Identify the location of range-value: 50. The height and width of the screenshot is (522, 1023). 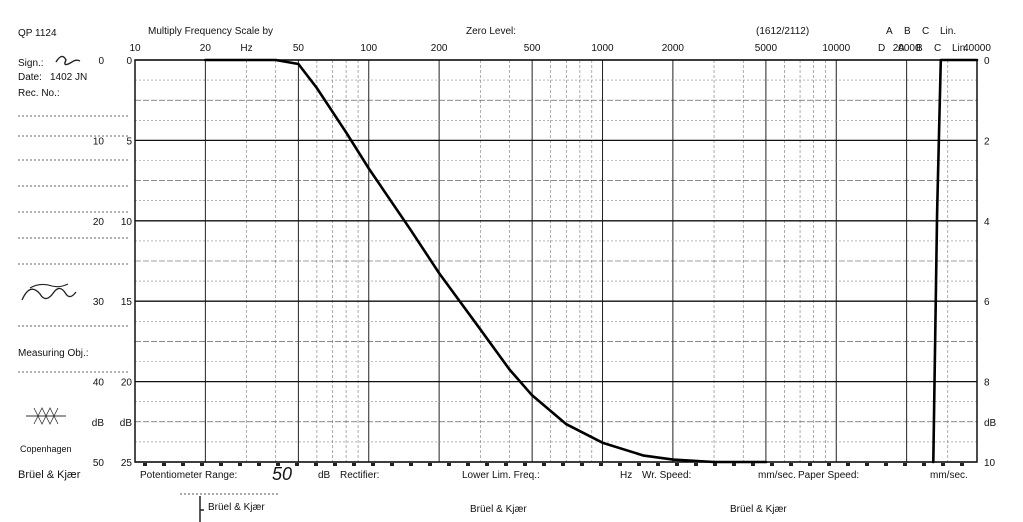
(282, 474).